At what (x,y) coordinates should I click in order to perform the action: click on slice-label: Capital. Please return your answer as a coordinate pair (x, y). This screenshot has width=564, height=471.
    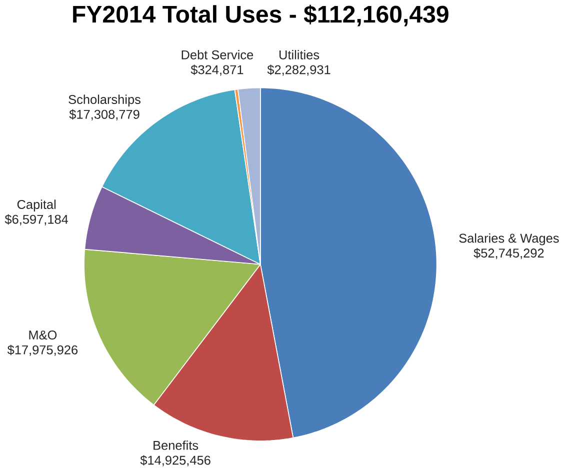
    Looking at the image, I should click on (36, 206).